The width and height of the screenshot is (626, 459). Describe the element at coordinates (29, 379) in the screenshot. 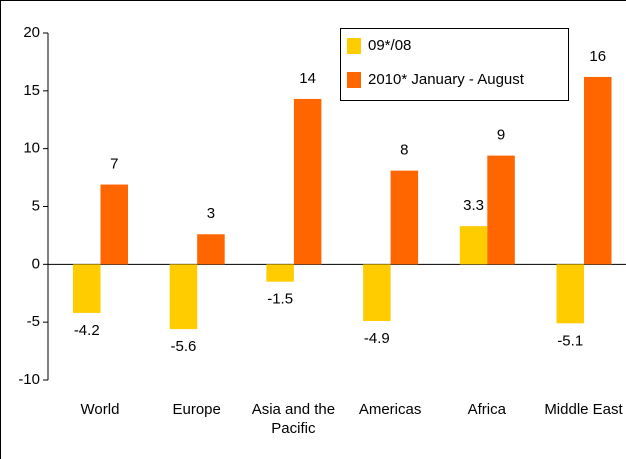

I see `y-tick-label: -10` at that location.